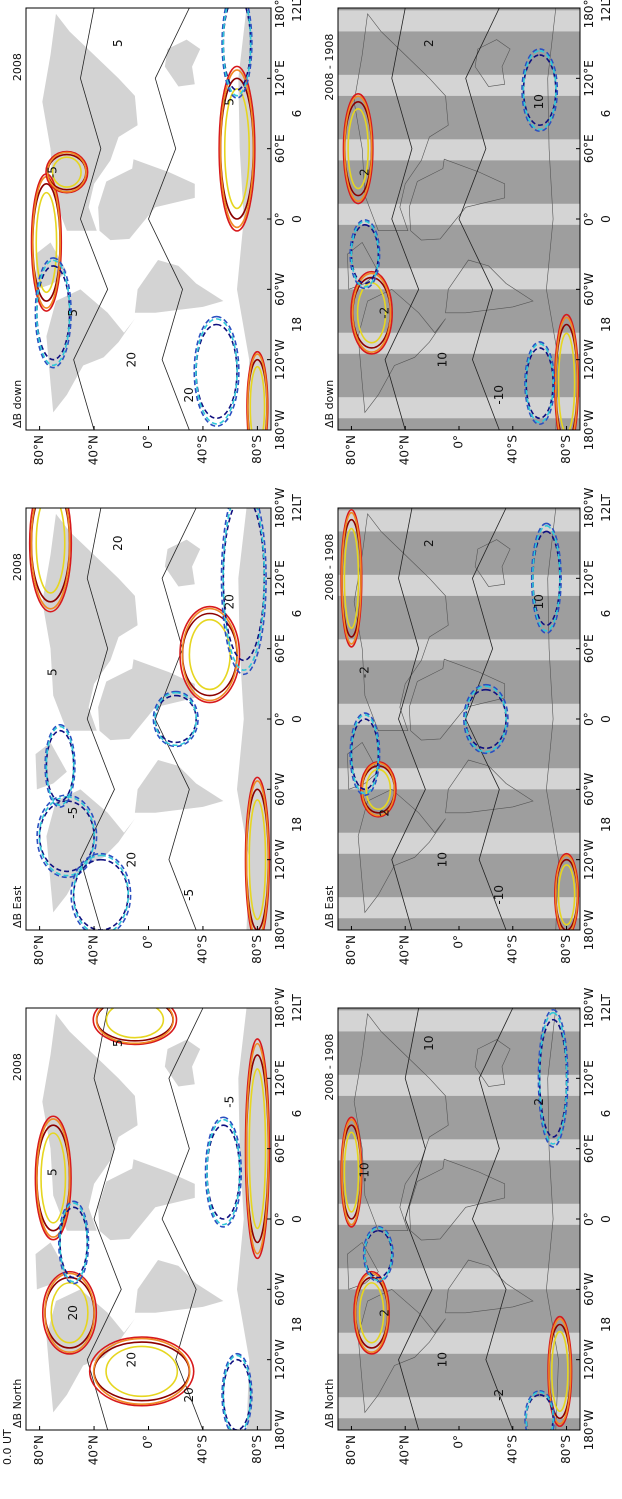  What do you see at coordinates (606, 719) in the screenshot?
I see `local-time-label: 0` at bounding box center [606, 719].